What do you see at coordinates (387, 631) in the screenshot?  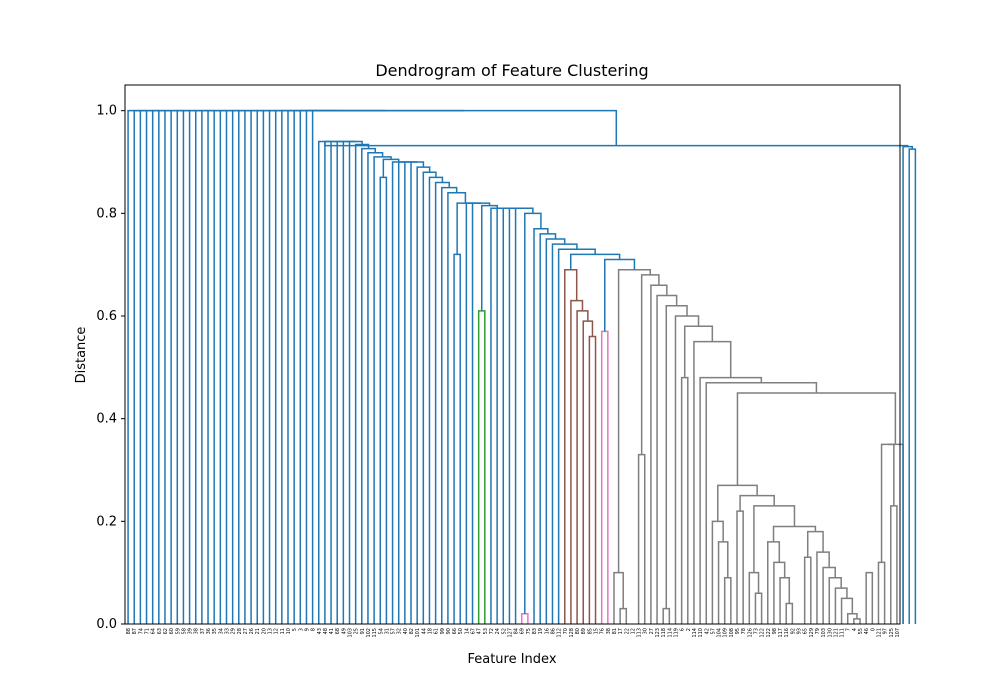 I see `leaf-label: 31` at bounding box center [387, 631].